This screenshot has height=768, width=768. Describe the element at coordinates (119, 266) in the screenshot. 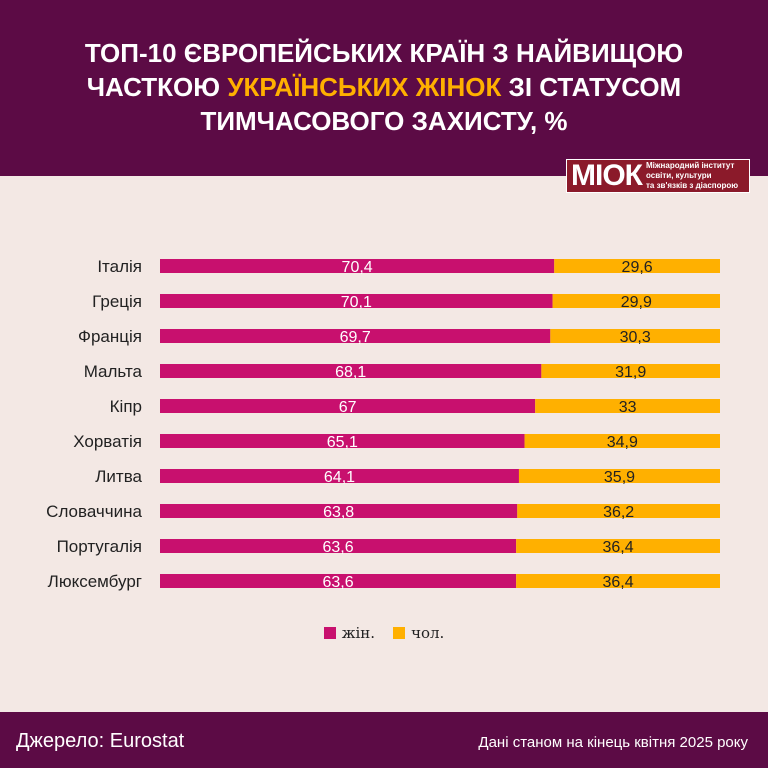

I see `category-label: Італія` at that location.